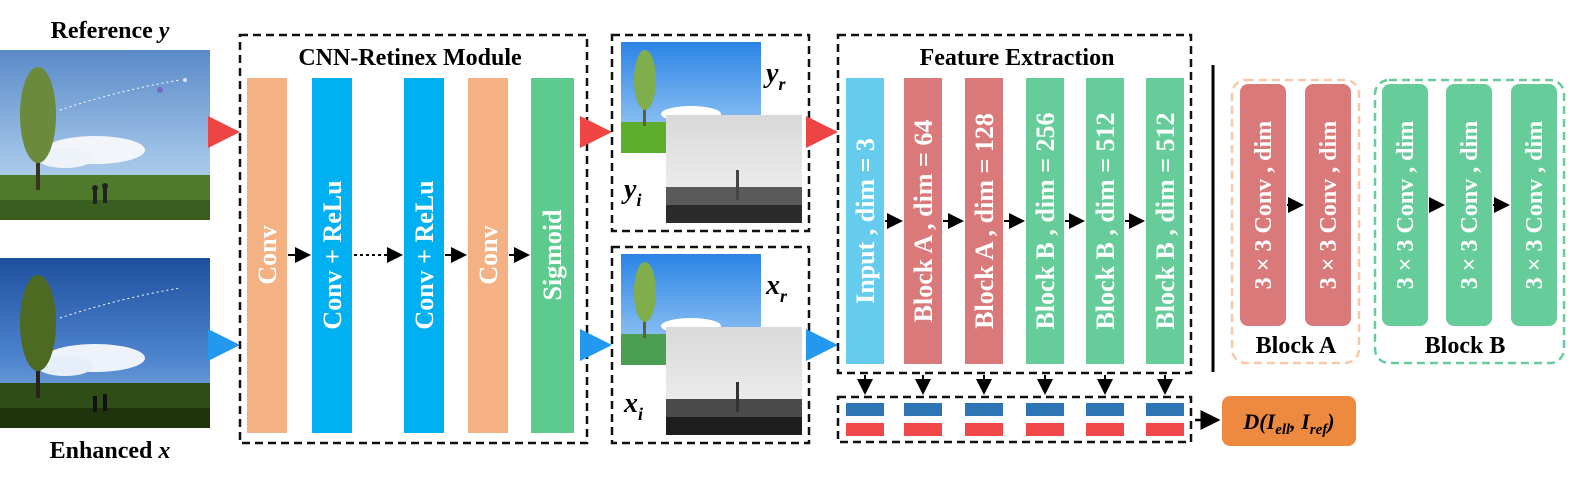 This screenshot has width=1592, height=490. I want to click on ref-illumination-image, so click(734, 169).